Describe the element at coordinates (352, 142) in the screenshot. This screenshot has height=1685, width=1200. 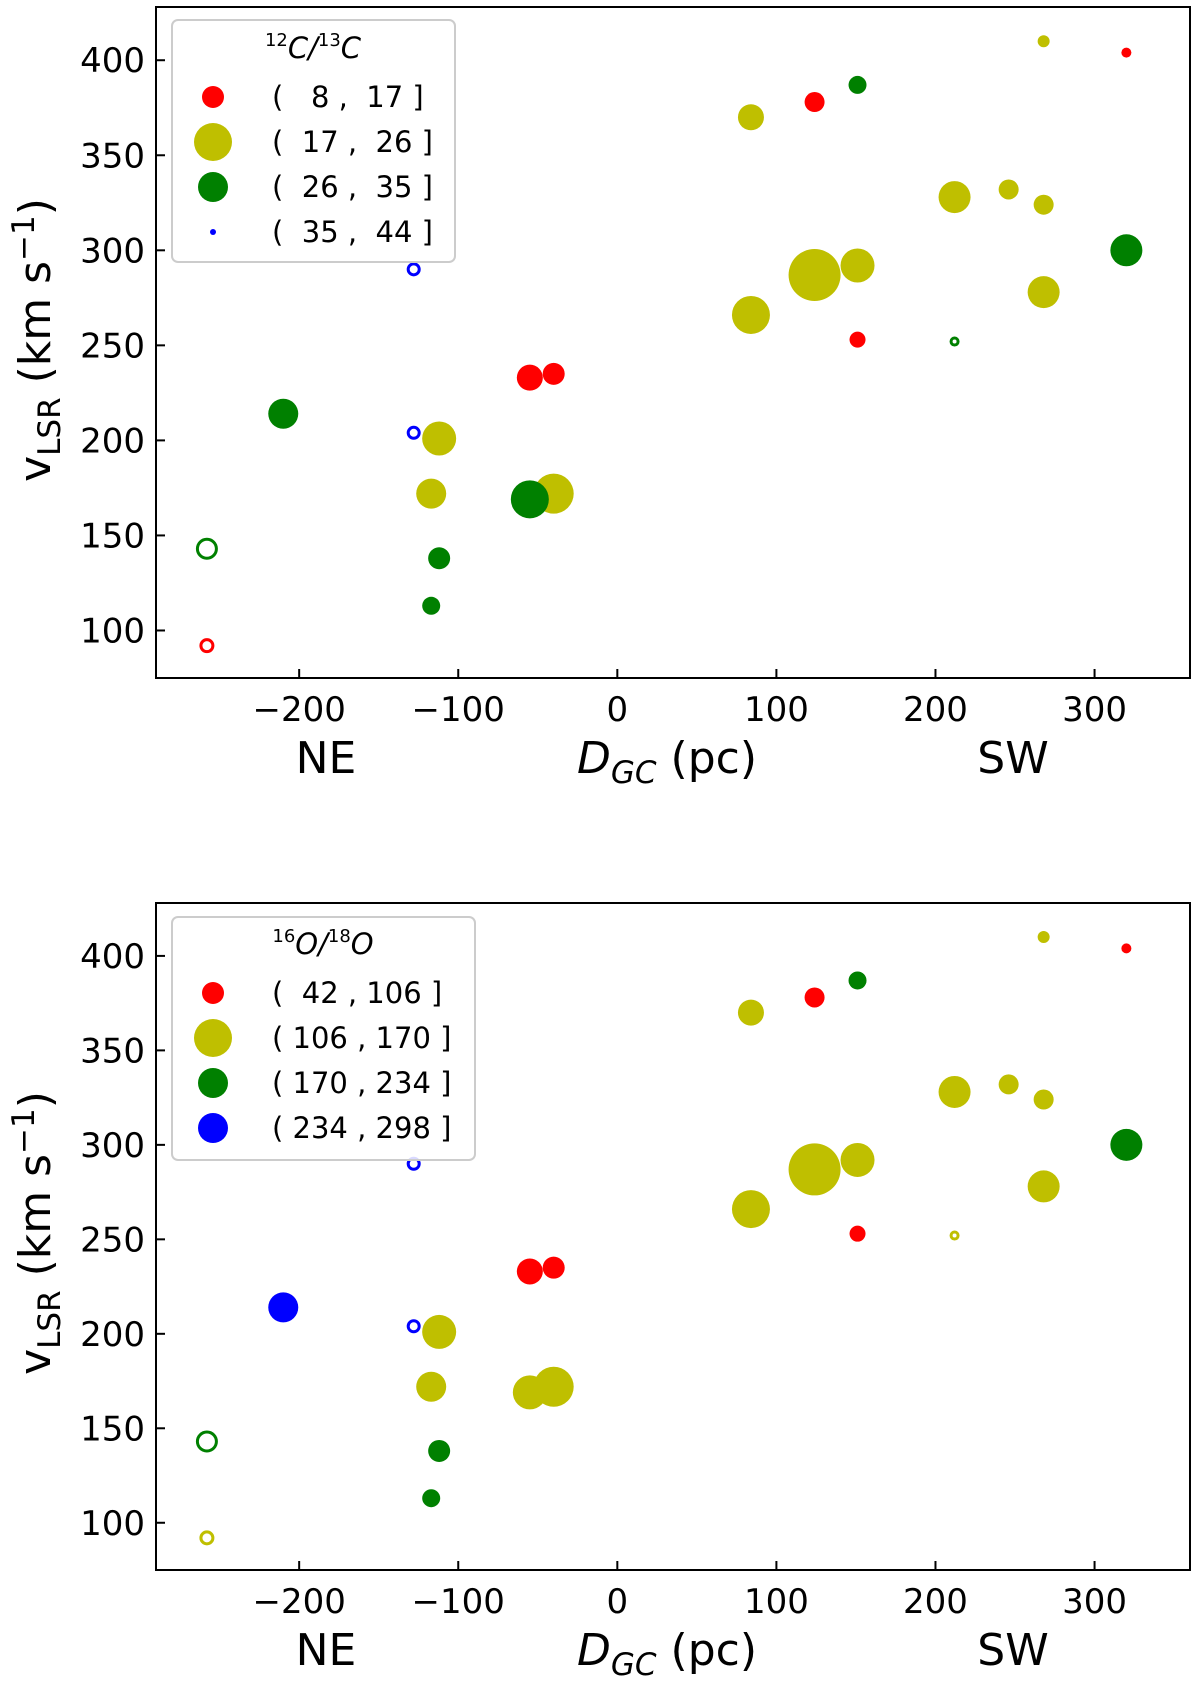
I see `legend-label: ( 17 , 26 ]` at that location.